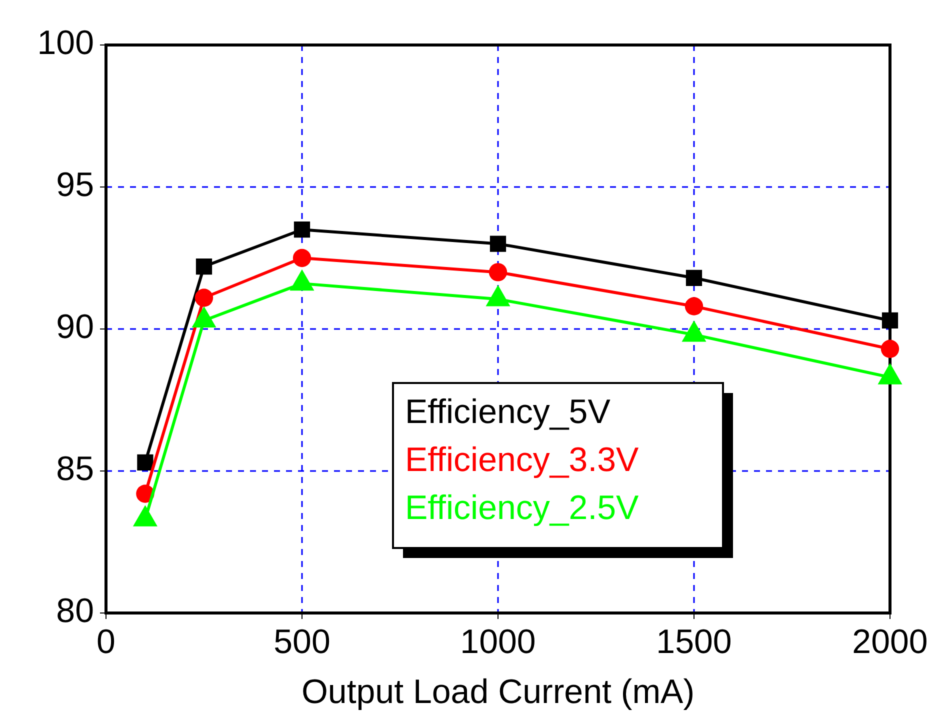  What do you see at coordinates (75, 327) in the screenshot?
I see `y-tick-label: 90` at bounding box center [75, 327].